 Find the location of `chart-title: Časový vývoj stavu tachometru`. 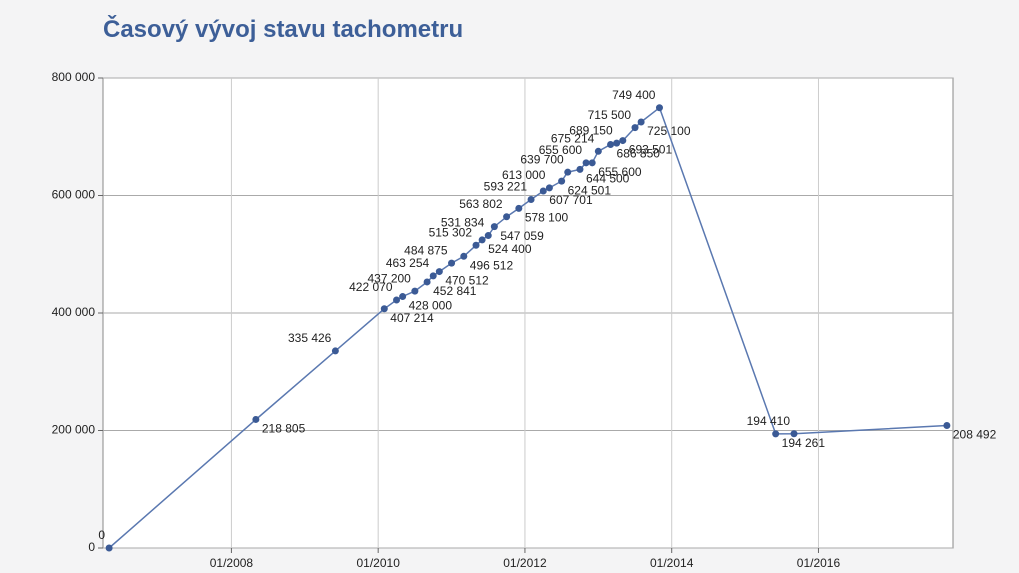

chart-title: Časový vývoj stavu tachometru is located at coordinates (283, 29).